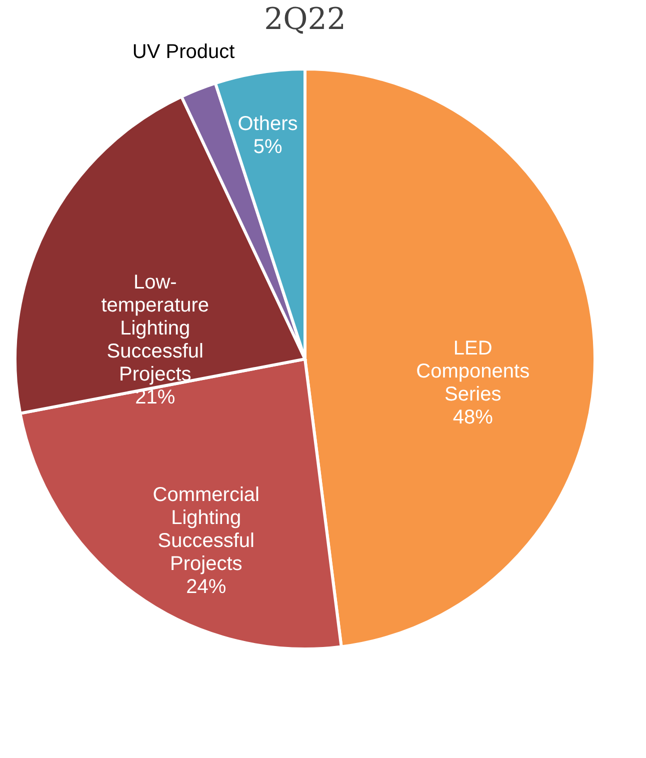 The width and height of the screenshot is (646, 758). Describe the element at coordinates (206, 587) in the screenshot. I see `data-label: 24%` at that location.